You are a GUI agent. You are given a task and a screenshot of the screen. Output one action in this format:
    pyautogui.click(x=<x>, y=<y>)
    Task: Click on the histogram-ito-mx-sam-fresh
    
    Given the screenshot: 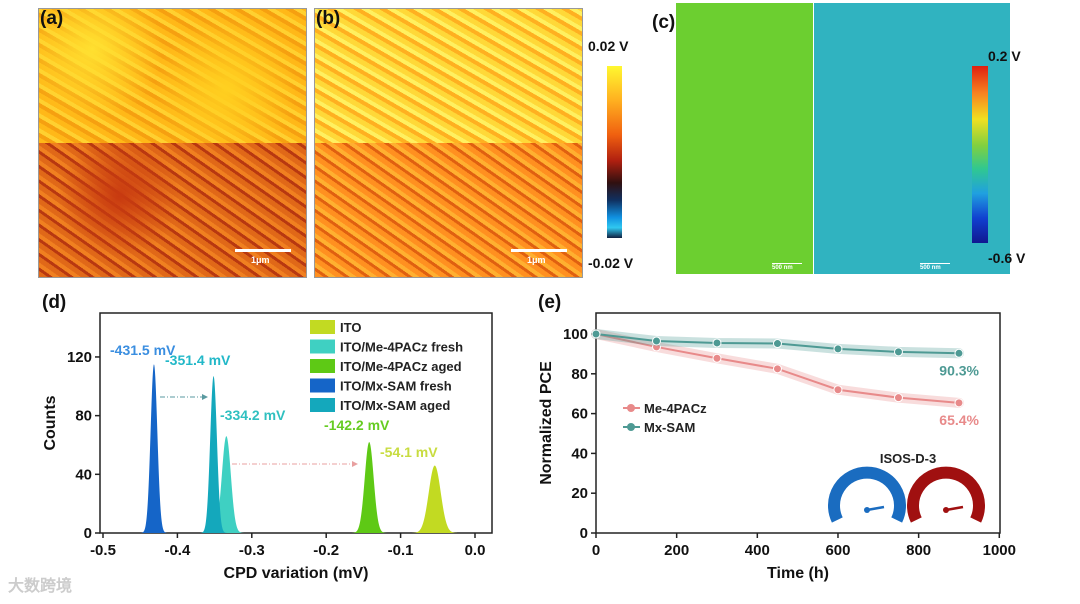 What is the action you would take?
    pyautogui.click(x=154, y=448)
    